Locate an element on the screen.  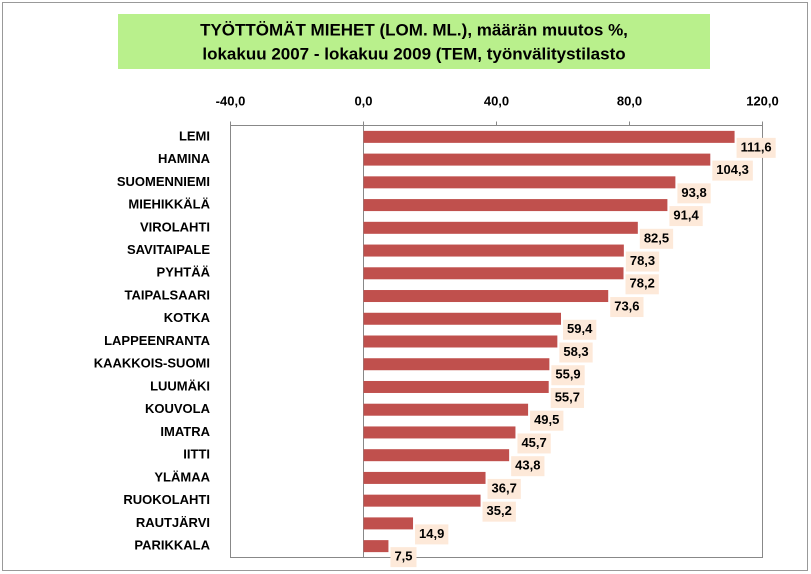
y-tick-label: IMATRA is located at coordinates (185, 431).